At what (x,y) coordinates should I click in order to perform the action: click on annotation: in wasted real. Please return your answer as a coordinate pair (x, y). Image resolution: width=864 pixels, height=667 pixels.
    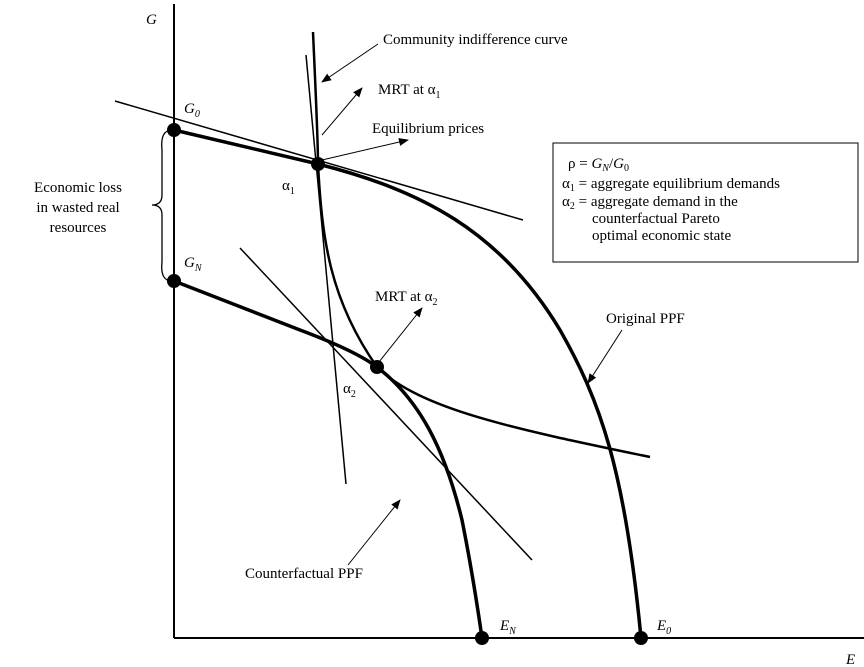
    Looking at the image, I should click on (77, 208).